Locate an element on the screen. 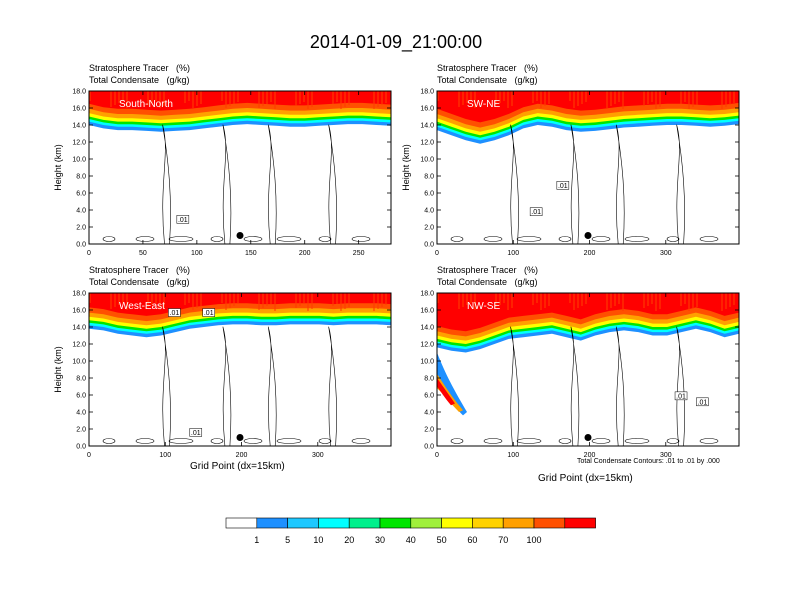 The image size is (792, 612). panel-label: SW-NE is located at coordinates (483, 104).